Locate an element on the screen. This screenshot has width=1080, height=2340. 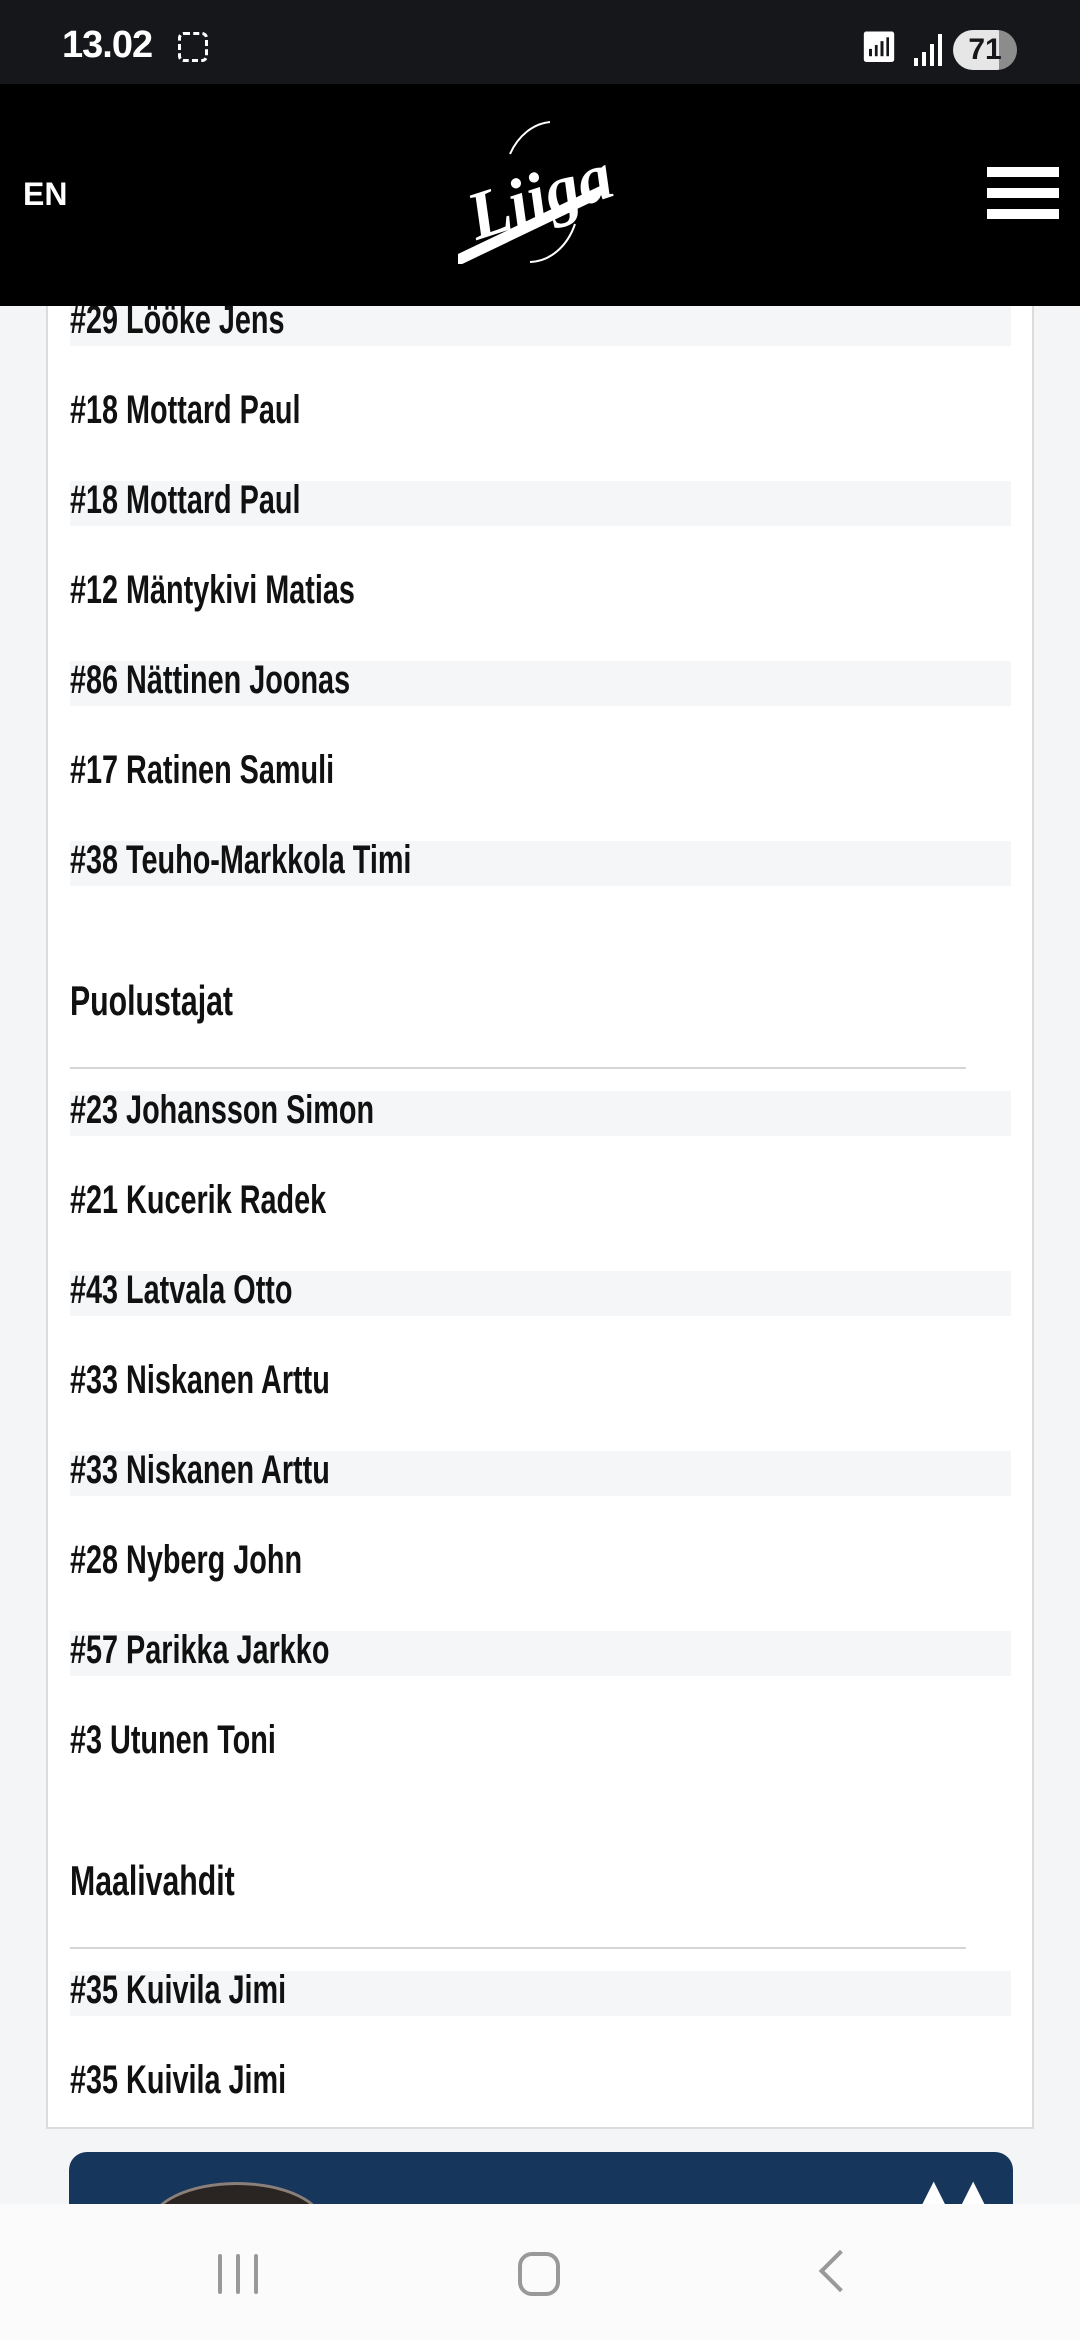
section-title: Maalivahdit is located at coordinates (152, 1880).